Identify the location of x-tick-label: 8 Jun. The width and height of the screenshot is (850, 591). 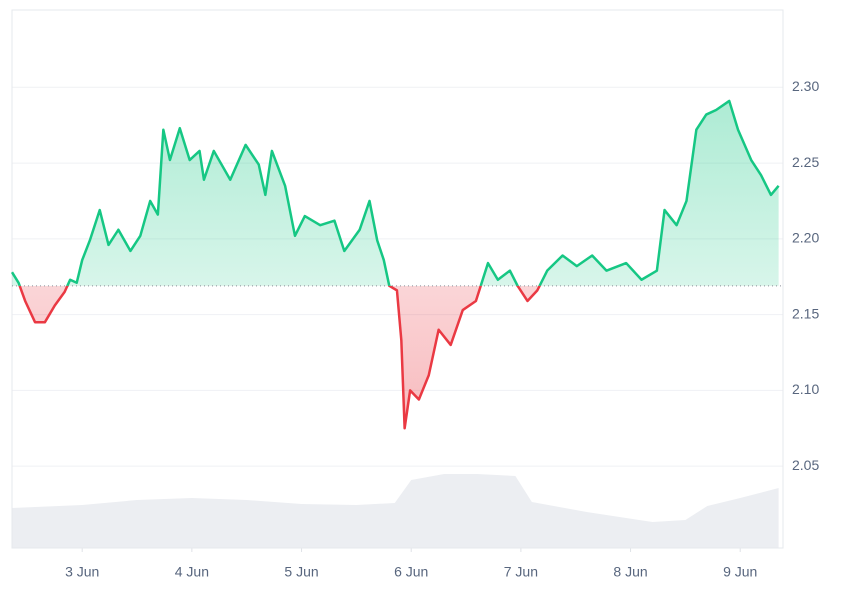
(630, 572).